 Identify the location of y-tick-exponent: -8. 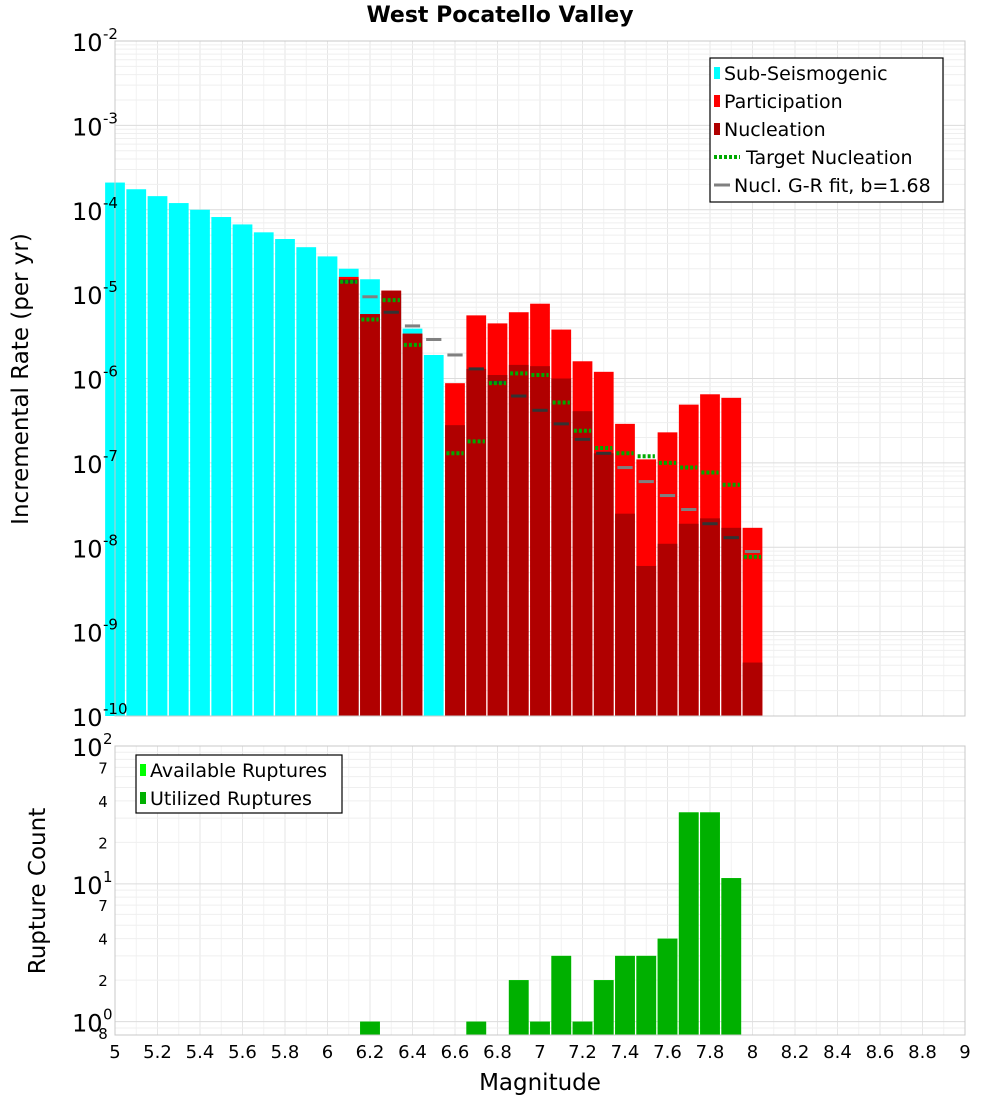
(110, 540).